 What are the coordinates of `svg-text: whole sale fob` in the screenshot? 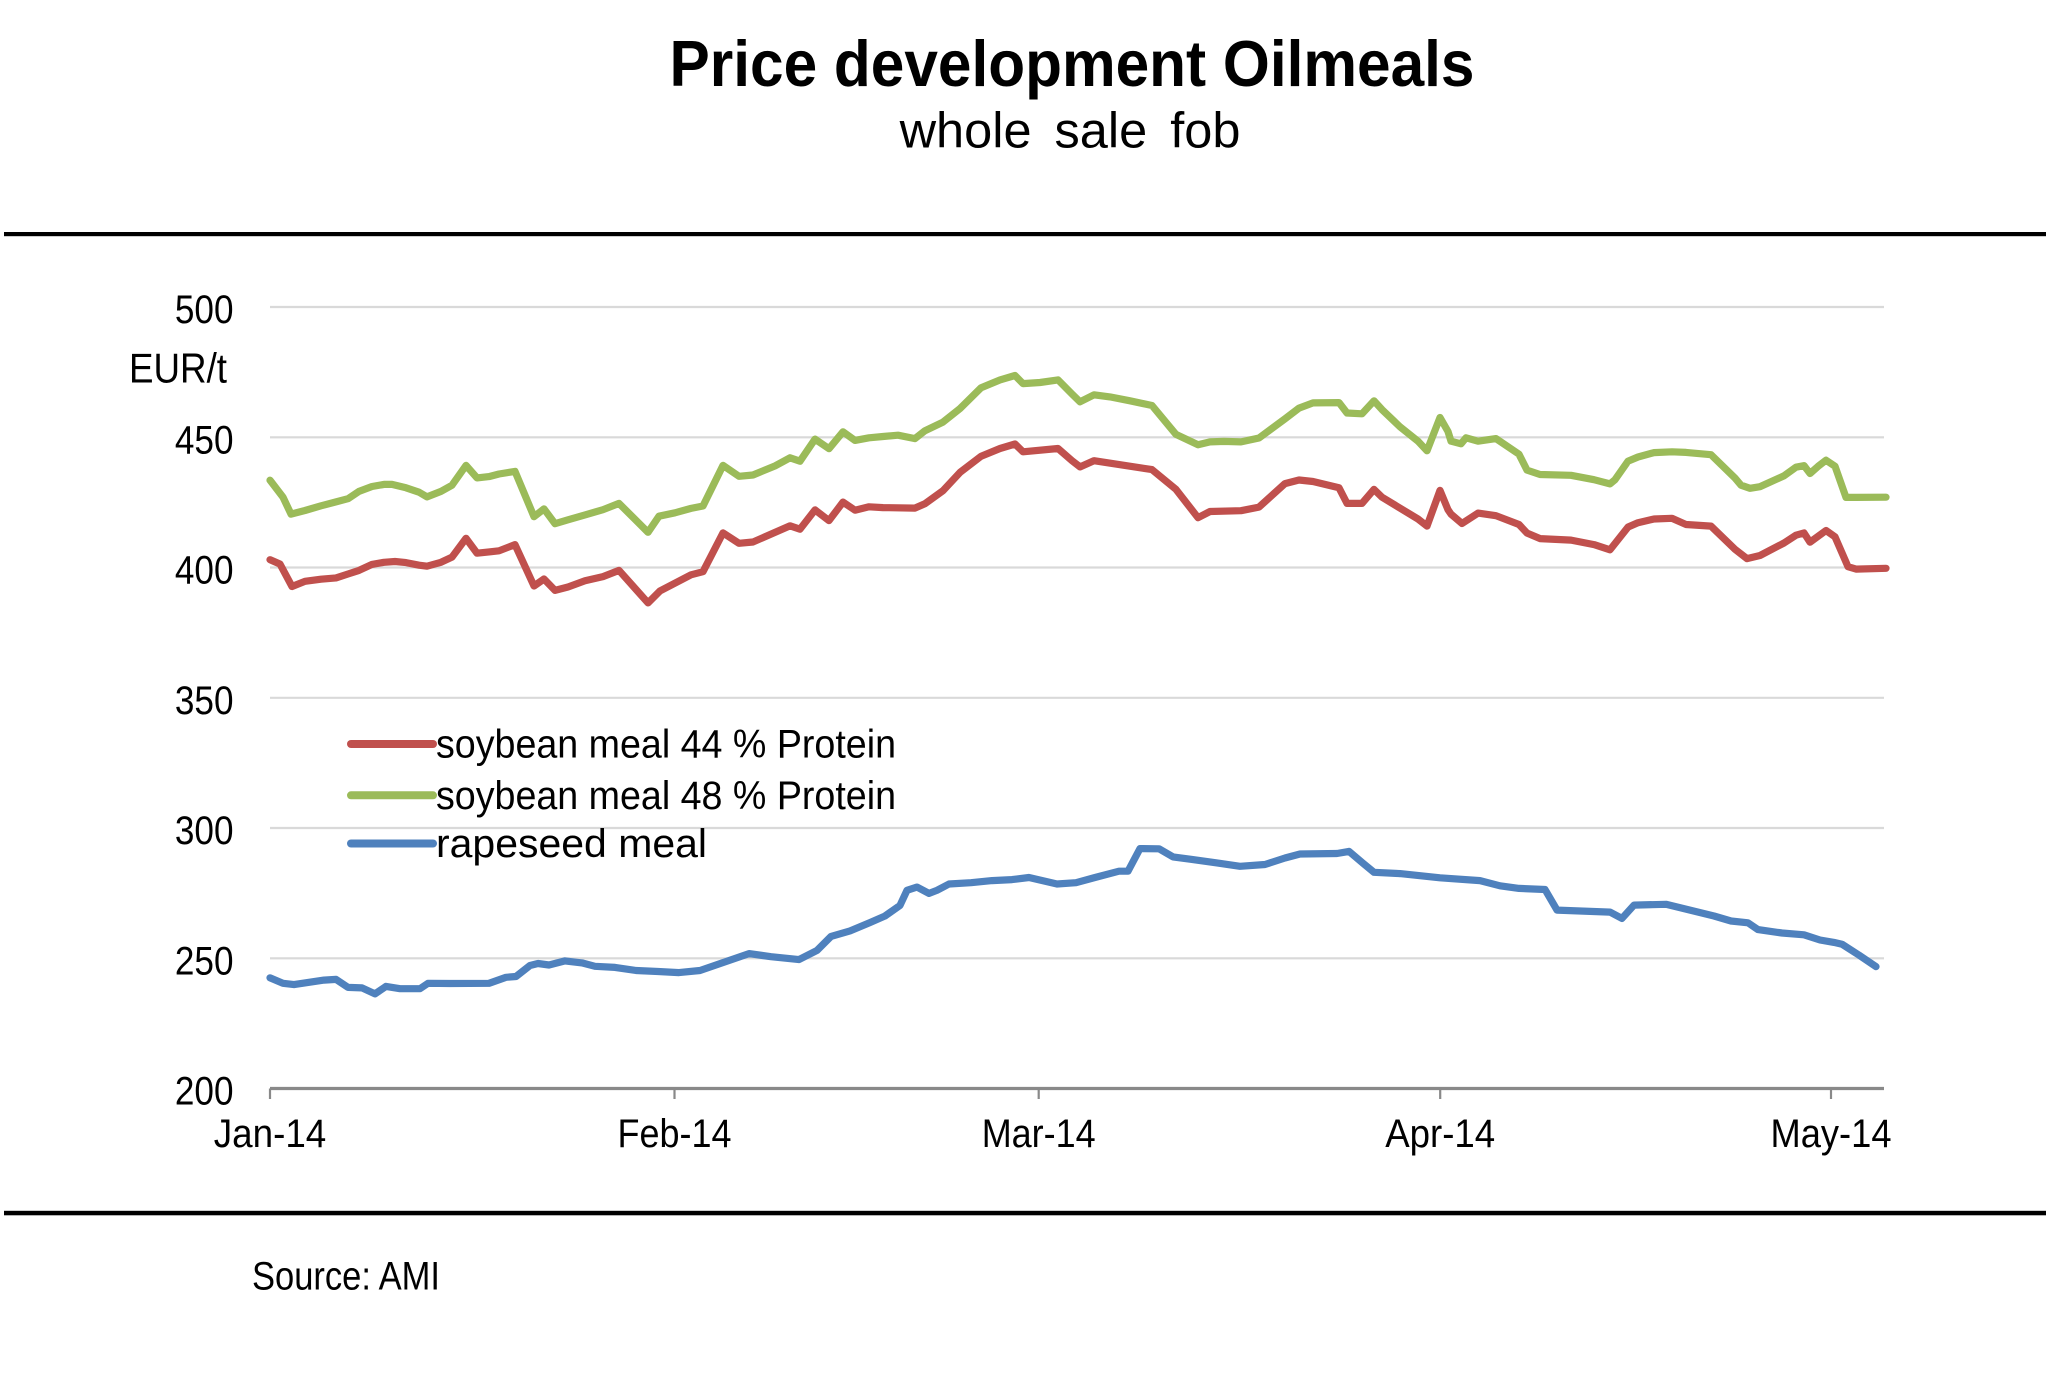 It's located at (1070, 130).